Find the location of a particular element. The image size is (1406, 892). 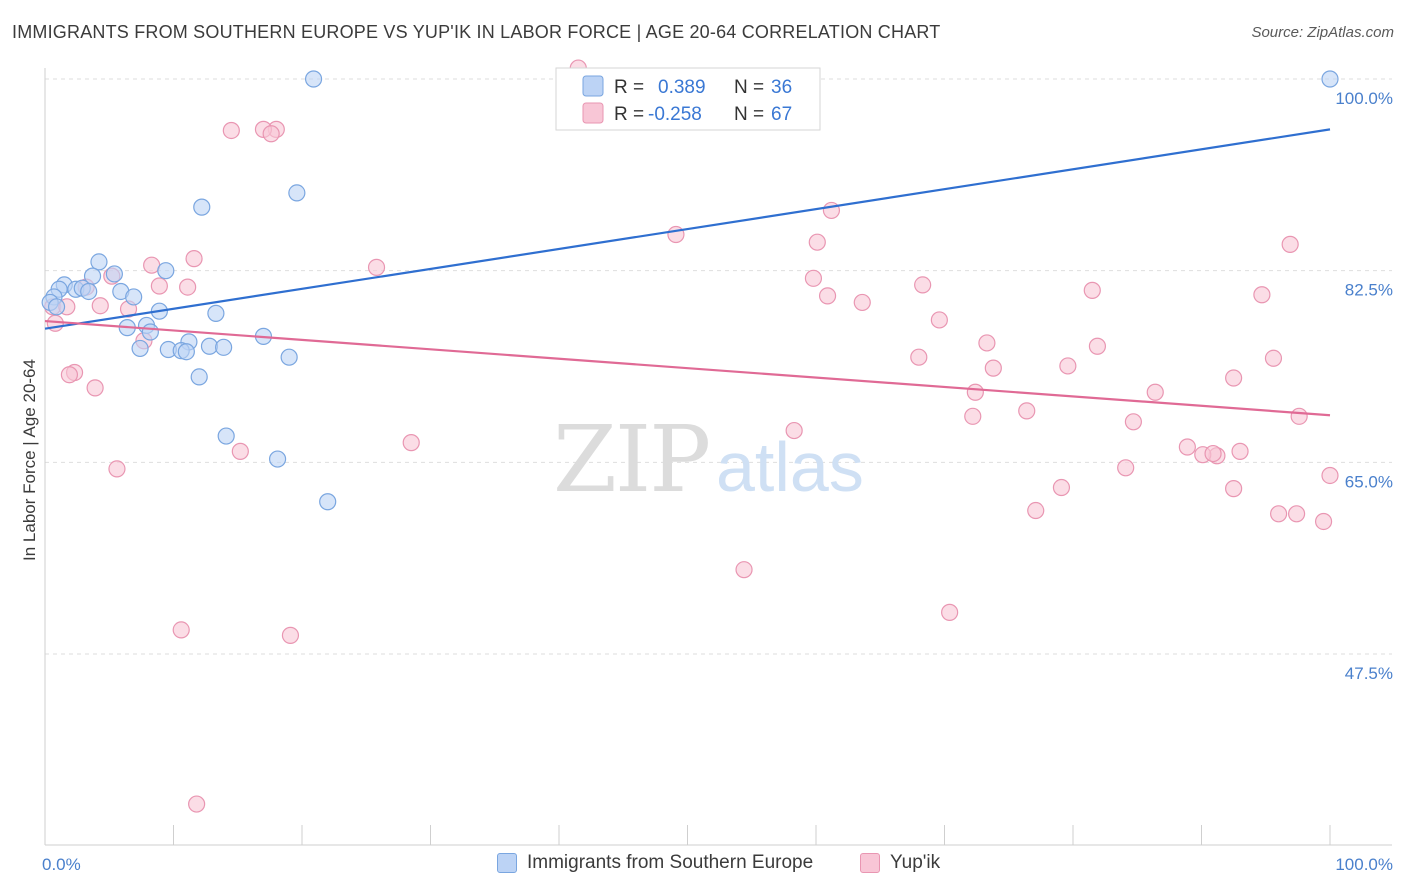

legend-swatch-pink is located at coordinates (593, 113).